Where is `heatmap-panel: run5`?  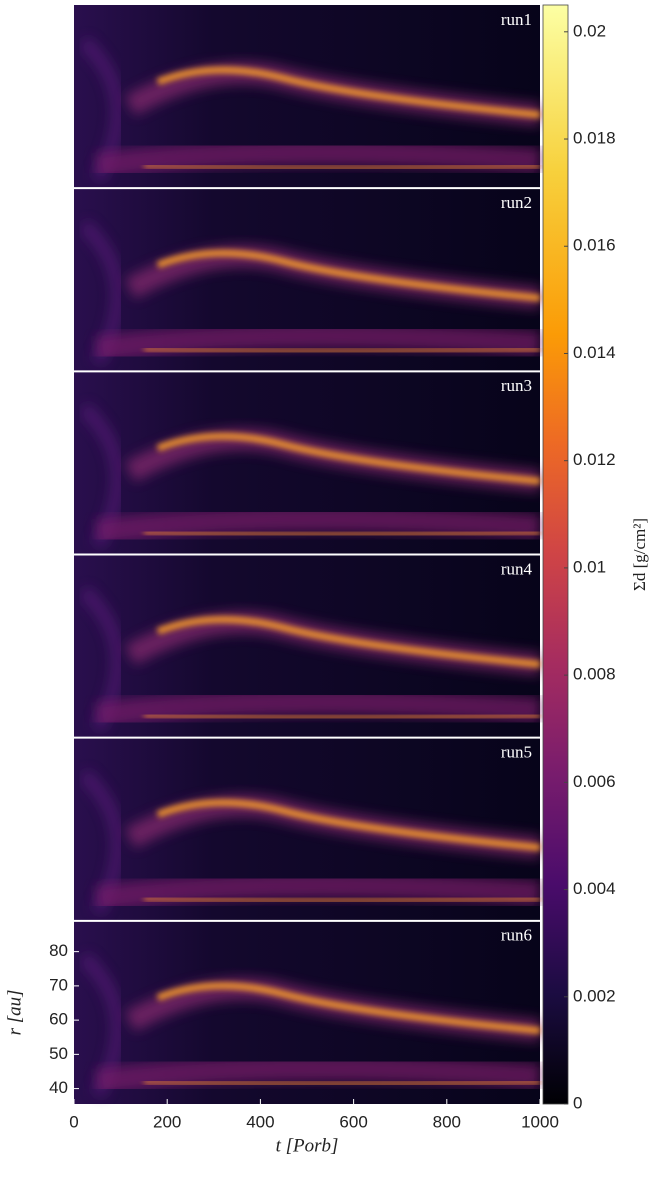 heatmap-panel: run5 is located at coordinates (308, 829).